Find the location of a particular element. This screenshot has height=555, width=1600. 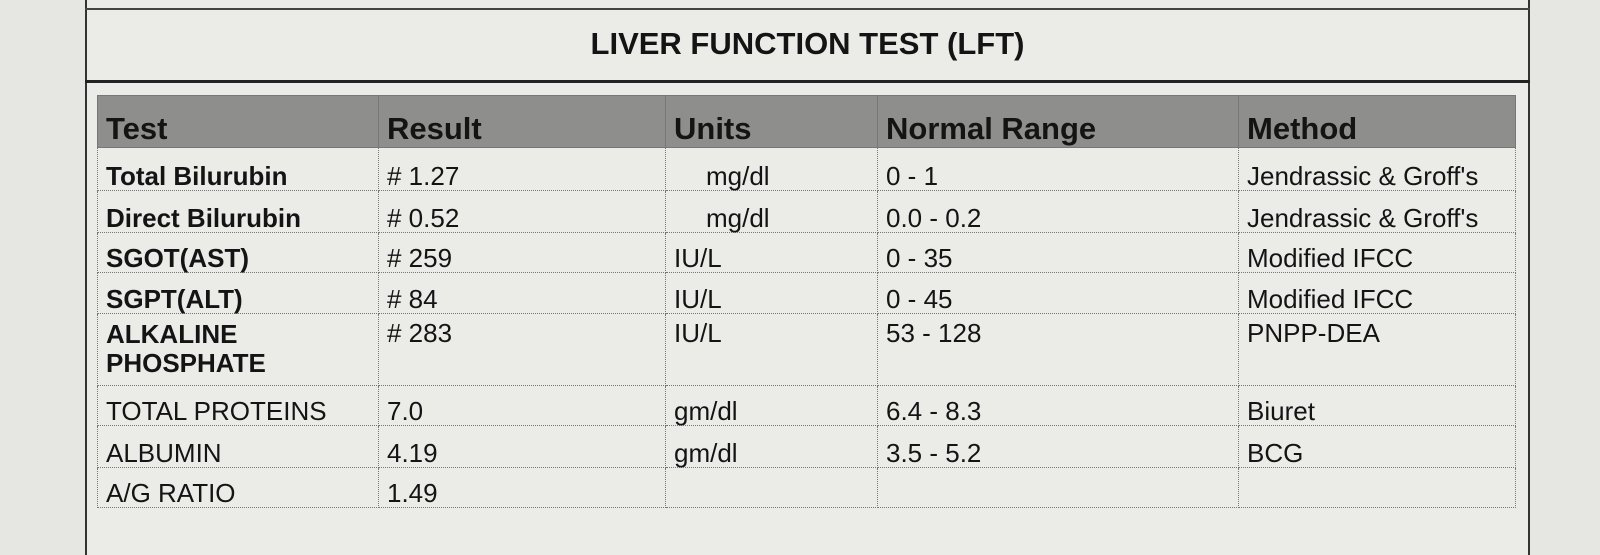

table-cell: 0 - 1 is located at coordinates (1058, 169).